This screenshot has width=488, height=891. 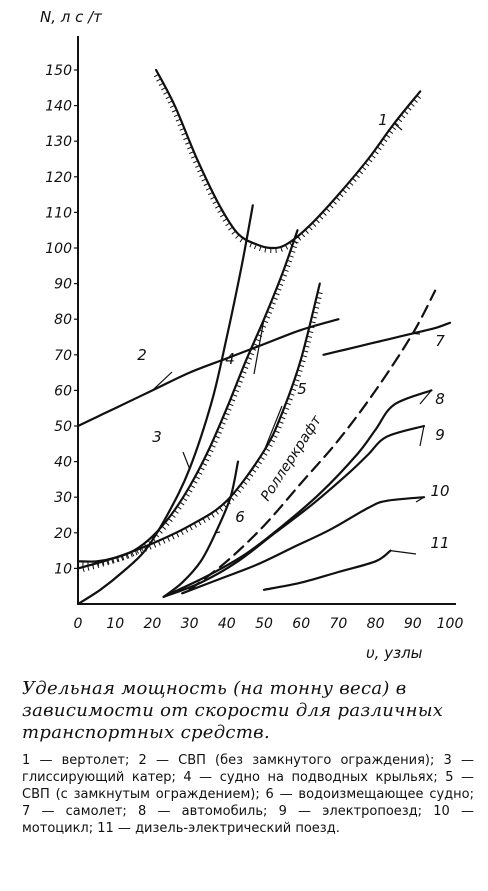 I want to click on y-tick-label: 50, so click(x=63, y=427).